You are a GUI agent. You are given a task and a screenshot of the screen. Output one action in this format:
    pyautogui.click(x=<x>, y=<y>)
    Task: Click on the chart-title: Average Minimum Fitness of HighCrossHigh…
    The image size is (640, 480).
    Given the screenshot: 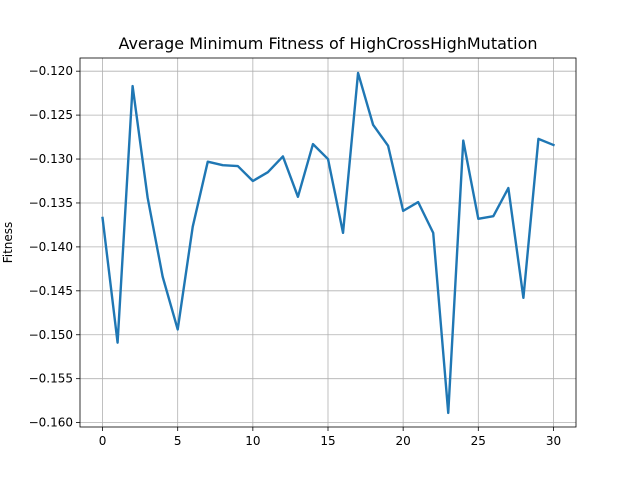 What is the action you would take?
    pyautogui.click(x=327, y=43)
    